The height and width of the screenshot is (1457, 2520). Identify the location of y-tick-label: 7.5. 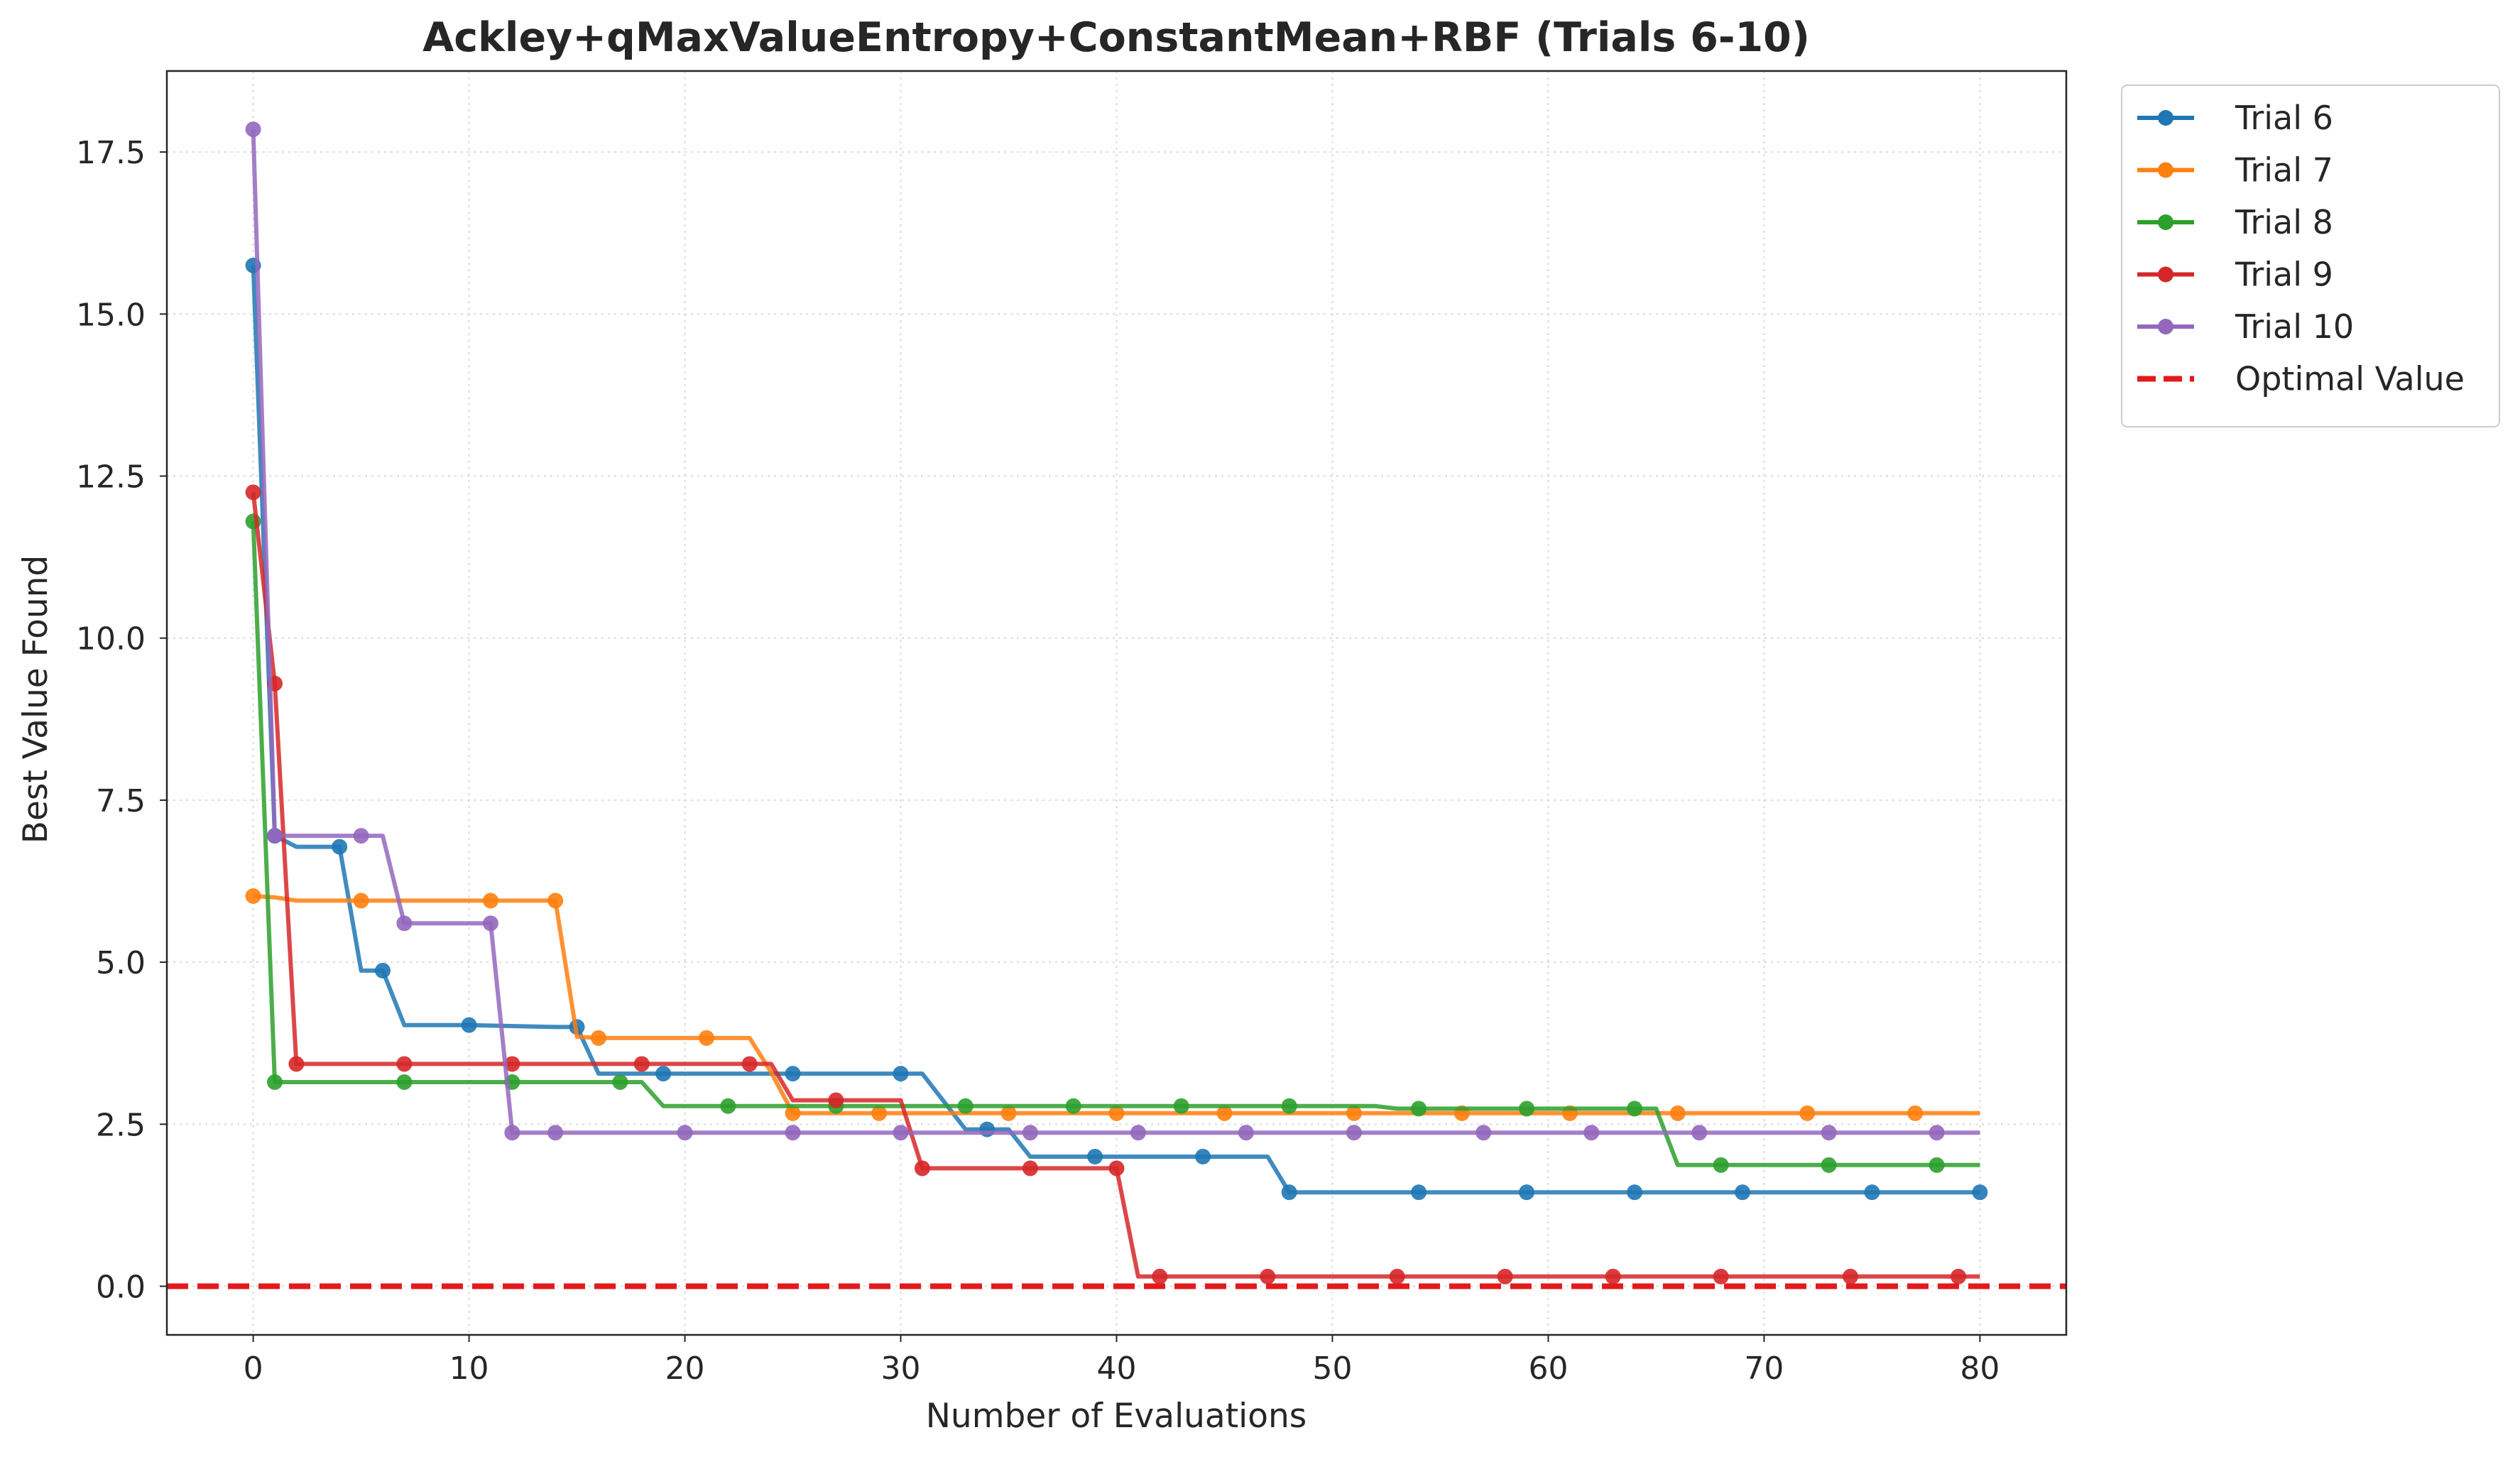
(121, 801).